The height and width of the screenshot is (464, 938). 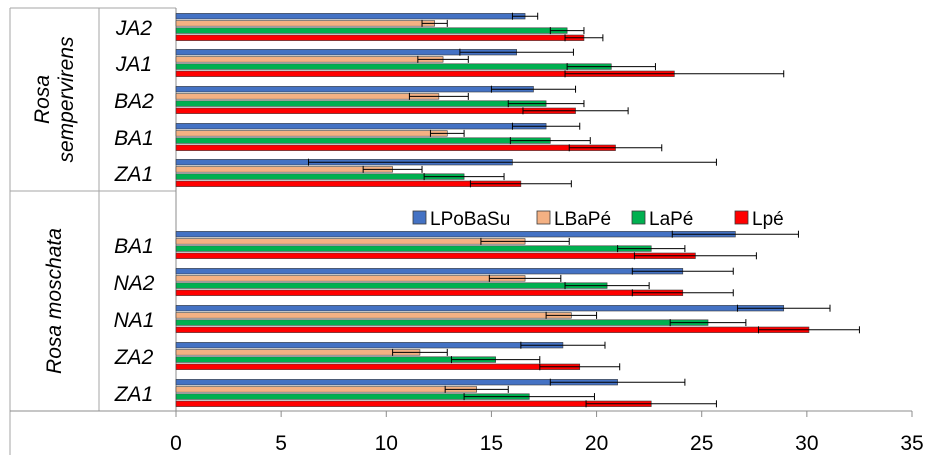 What do you see at coordinates (281, 443) in the screenshot?
I see `x-tick-label: 5` at bounding box center [281, 443].